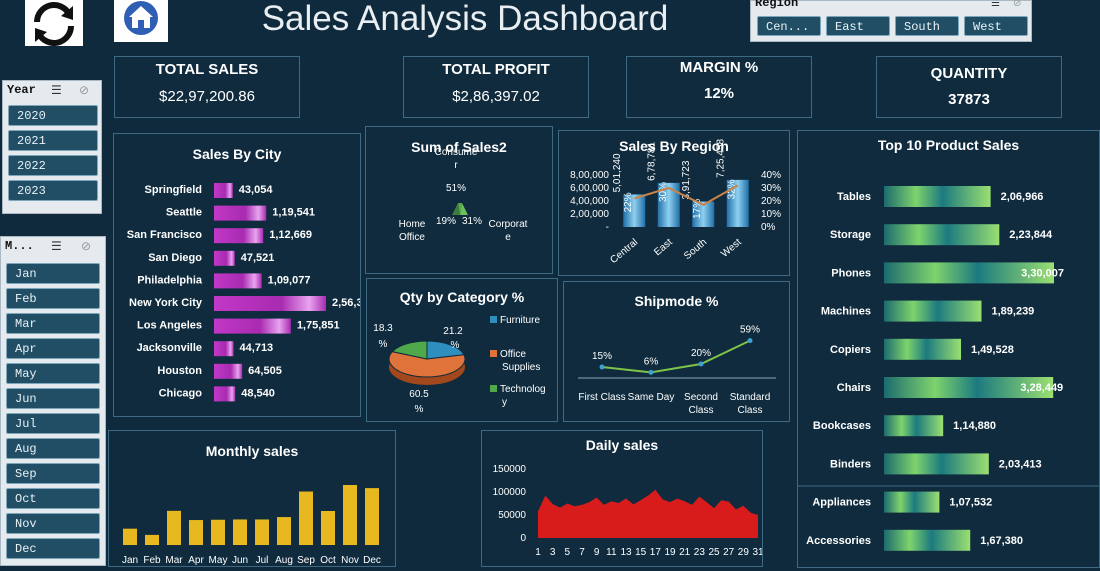 This screenshot has width=1100, height=571. What do you see at coordinates (174, 560) in the screenshot?
I see `x-tick-label: Mar` at bounding box center [174, 560].